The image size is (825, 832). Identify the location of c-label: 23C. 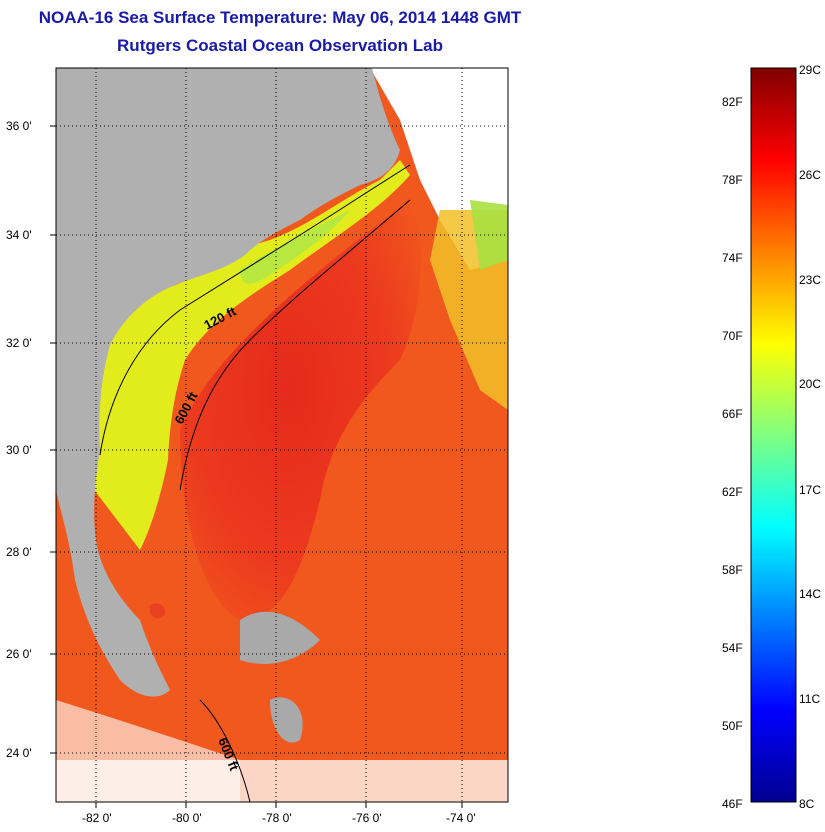
(810, 280).